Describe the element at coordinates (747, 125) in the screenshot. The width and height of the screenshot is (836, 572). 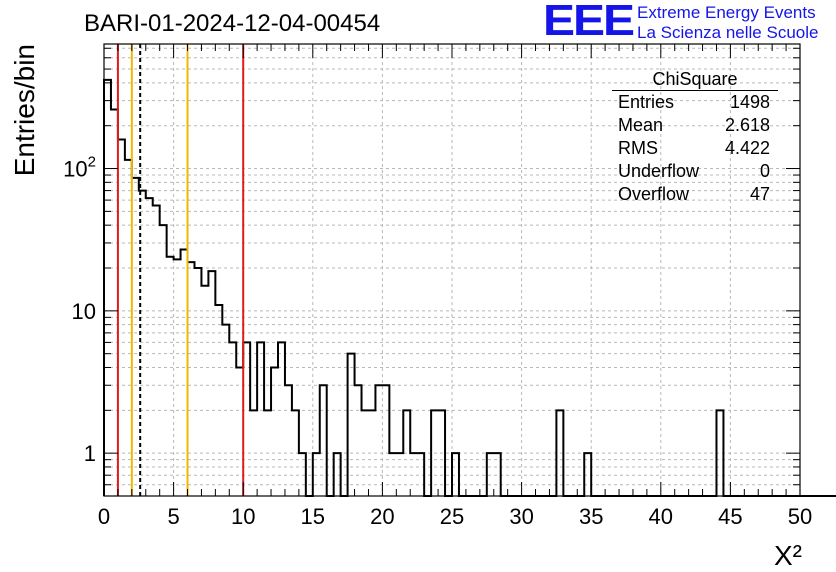
I see `stats-value: 2.618` at that location.